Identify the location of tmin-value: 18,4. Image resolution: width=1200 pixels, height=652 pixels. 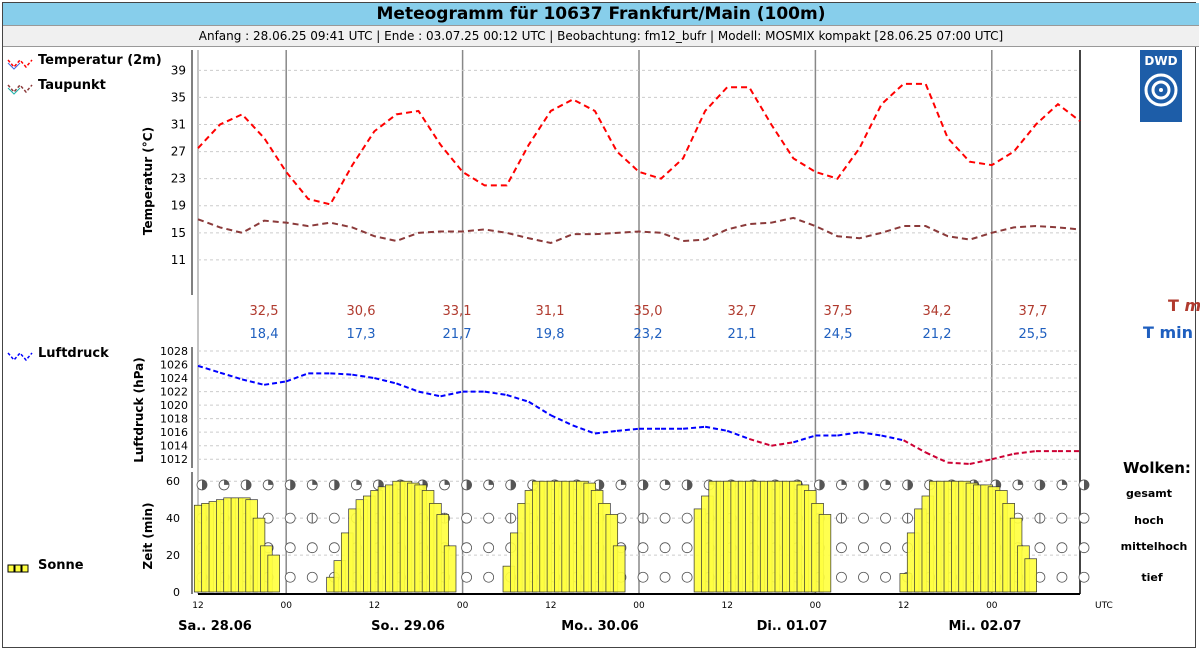
(264, 334).